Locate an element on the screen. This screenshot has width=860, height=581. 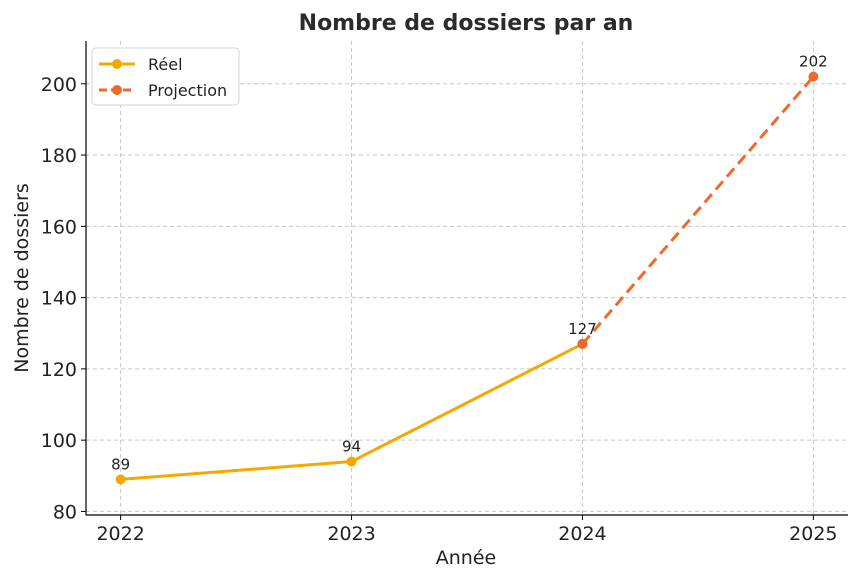
data-label: 89 is located at coordinates (120, 464).